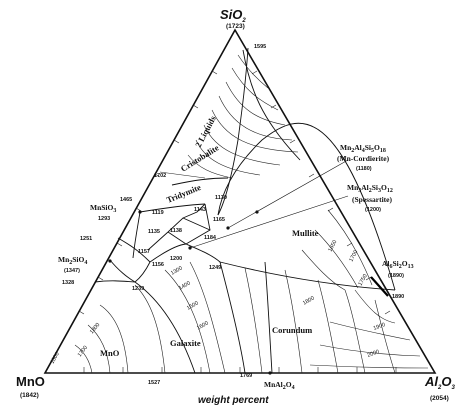 This screenshot has width=474, height=412. I want to click on compound-spessartite-temp: (1200), so click(373, 210).